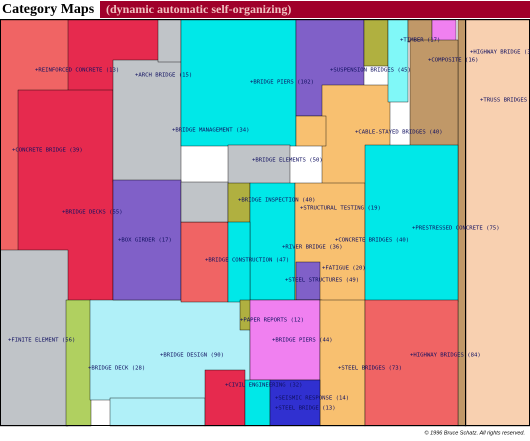 The height and width of the screenshot is (441, 530). What do you see at coordinates (92, 213) in the screenshot?
I see `region-label: +BRIDGE DECKS (55)` at bounding box center [92, 213].